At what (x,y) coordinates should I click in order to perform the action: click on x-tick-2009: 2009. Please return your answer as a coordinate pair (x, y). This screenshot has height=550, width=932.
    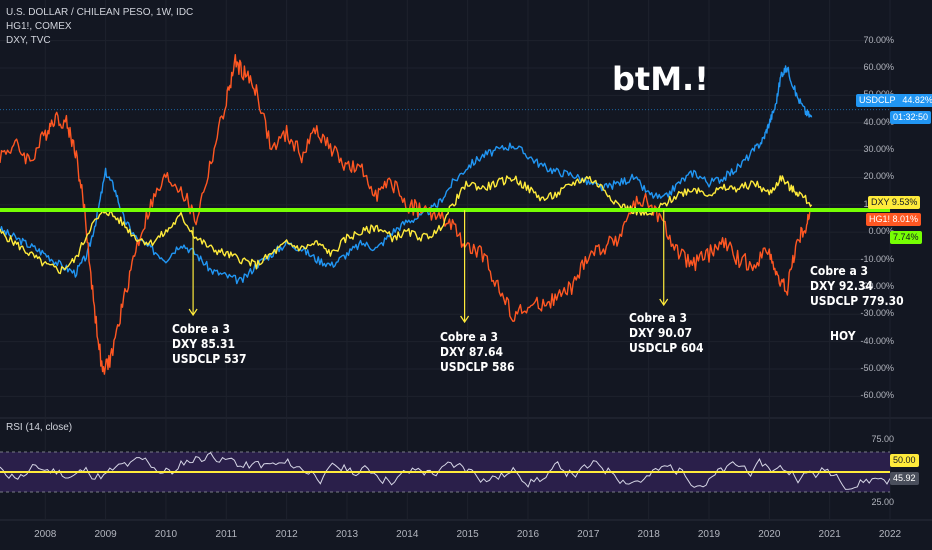
    Looking at the image, I should click on (105, 534).